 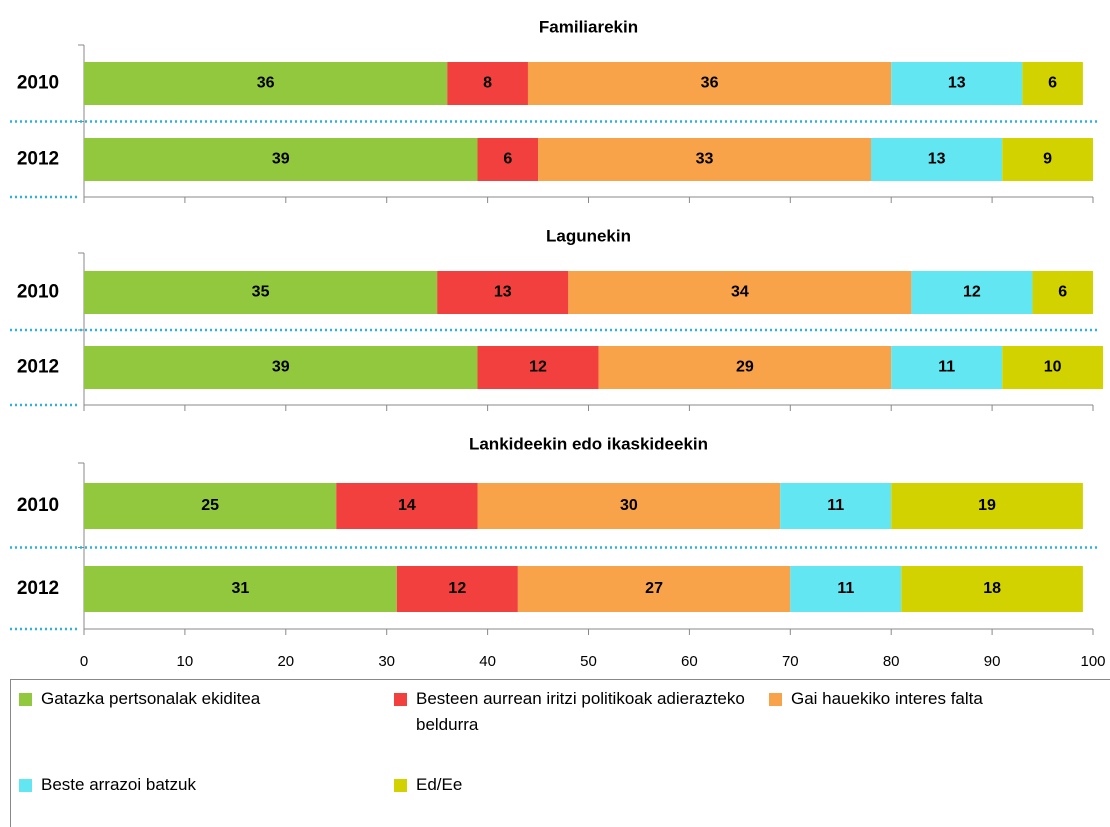 What do you see at coordinates (439, 784) in the screenshot?
I see `legend-label: Ed/Ee` at bounding box center [439, 784].